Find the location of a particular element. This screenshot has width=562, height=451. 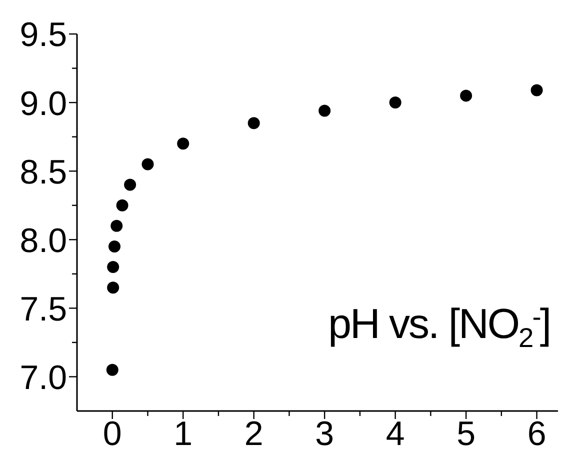

y-tick-label: 8.0 is located at coordinates (43, 241).